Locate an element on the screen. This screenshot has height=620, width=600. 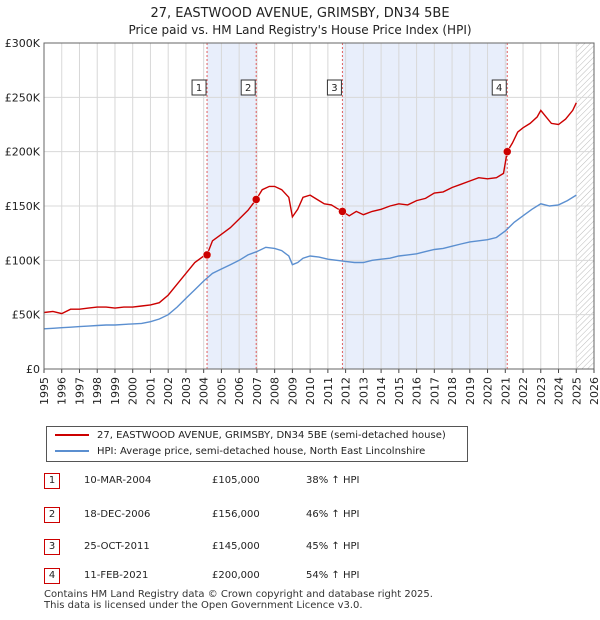
sale-date: 10-MAR-2004 is located at coordinates (118, 480).